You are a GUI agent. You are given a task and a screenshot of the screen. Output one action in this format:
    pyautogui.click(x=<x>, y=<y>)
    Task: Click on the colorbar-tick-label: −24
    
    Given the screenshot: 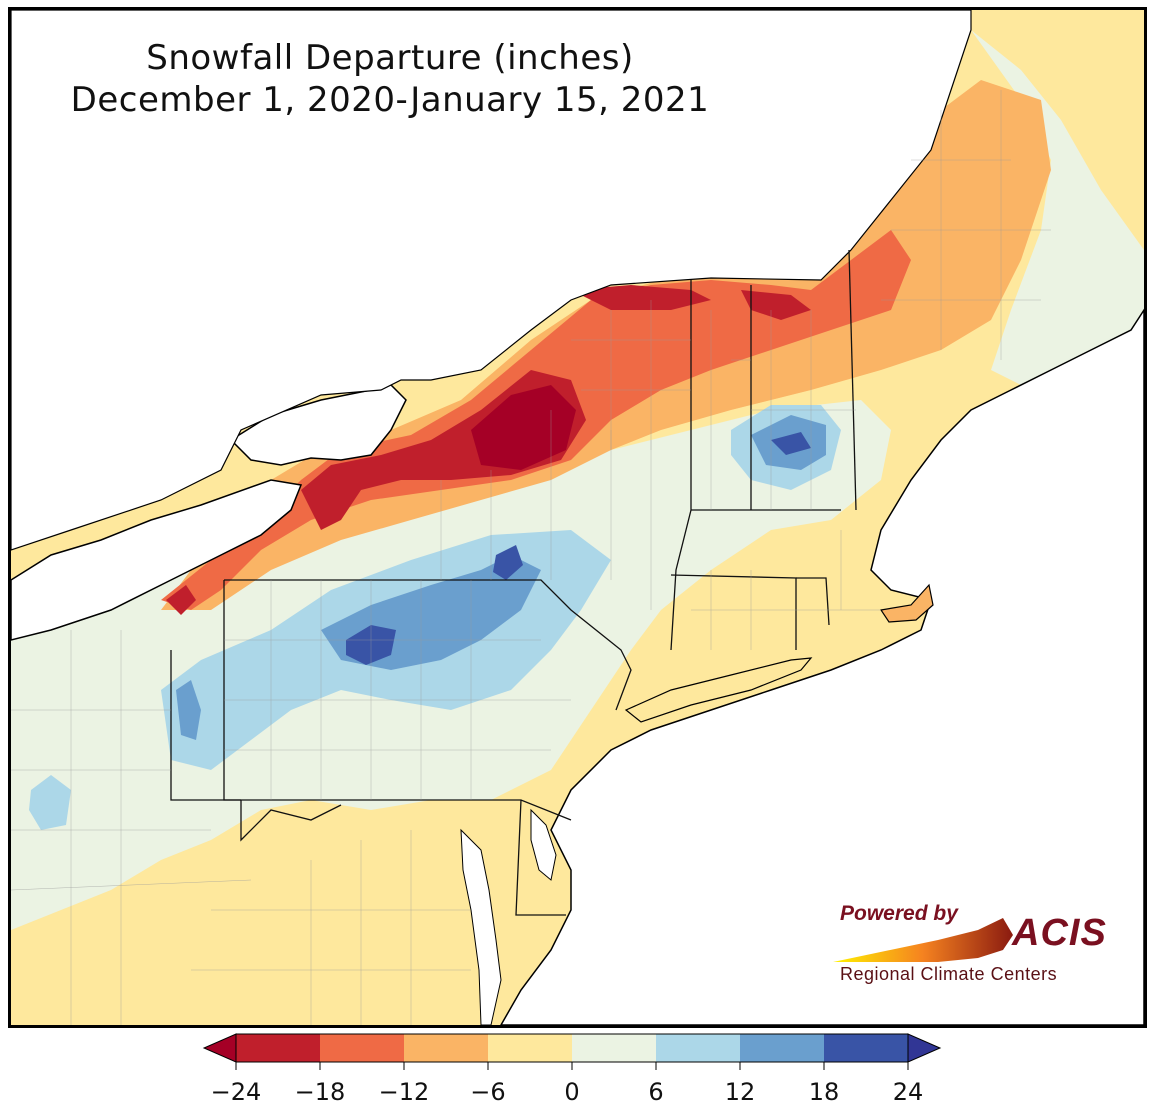 What is the action you would take?
    pyautogui.click(x=236, y=1092)
    